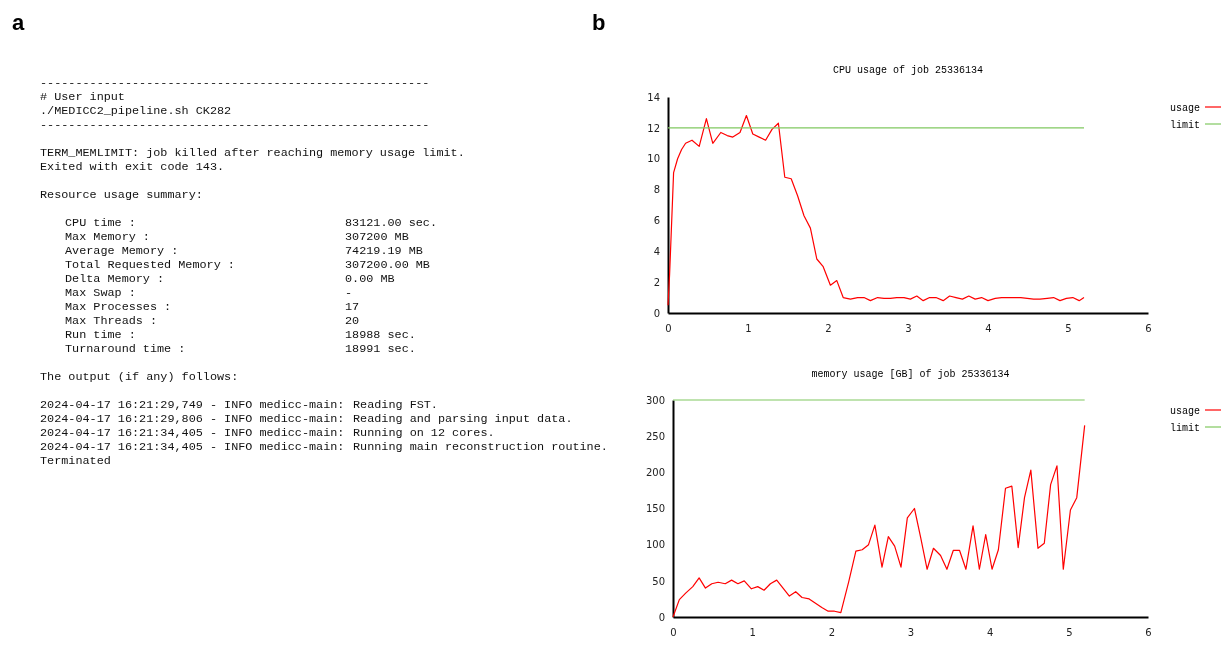 The image size is (1221, 645). What do you see at coordinates (267, 433) in the screenshot?
I see `text: 2024-04-17 16:21:34,405 - INFO medicc-main: Running on 12 cores.` at bounding box center [267, 433].